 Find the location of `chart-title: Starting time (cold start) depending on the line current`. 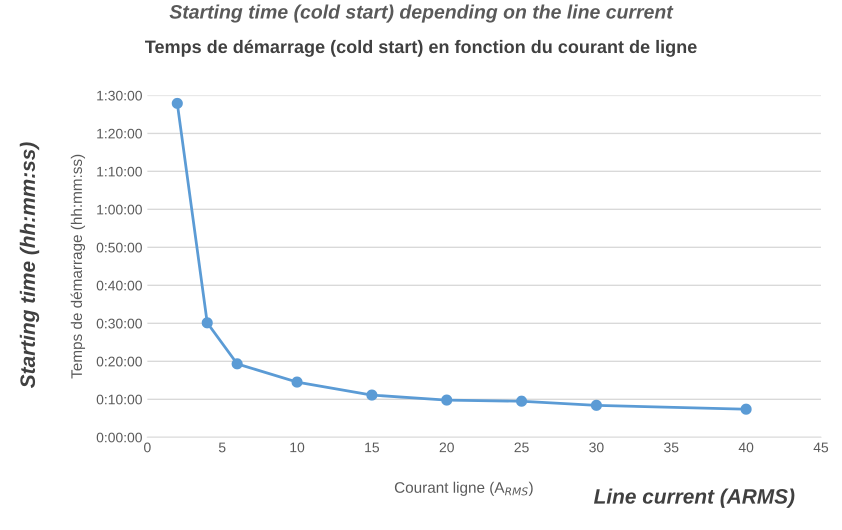

chart-title: Starting time (cold start) depending on the line current is located at coordinates (422, 13).